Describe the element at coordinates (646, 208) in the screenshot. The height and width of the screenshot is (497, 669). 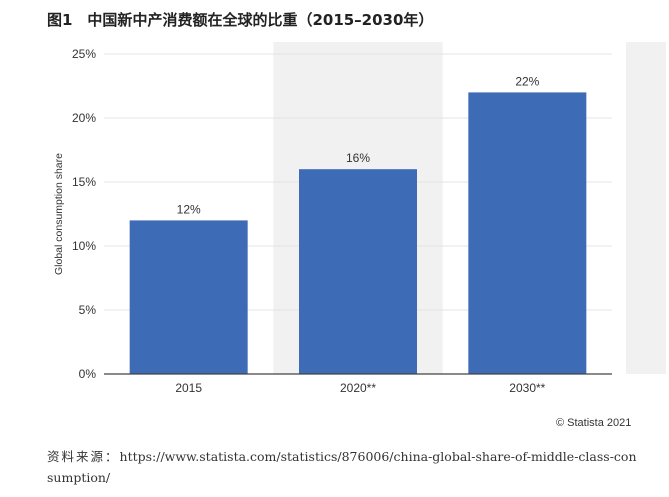
I see `side-panel` at that location.